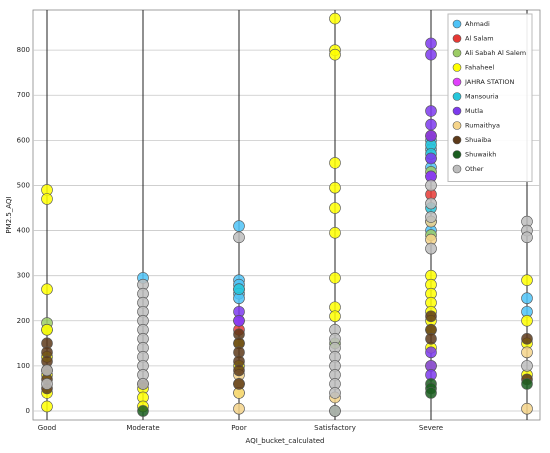  What do you see at coordinates (482, 126) in the screenshot?
I see `legend-label: Rumaithya` at bounding box center [482, 126].